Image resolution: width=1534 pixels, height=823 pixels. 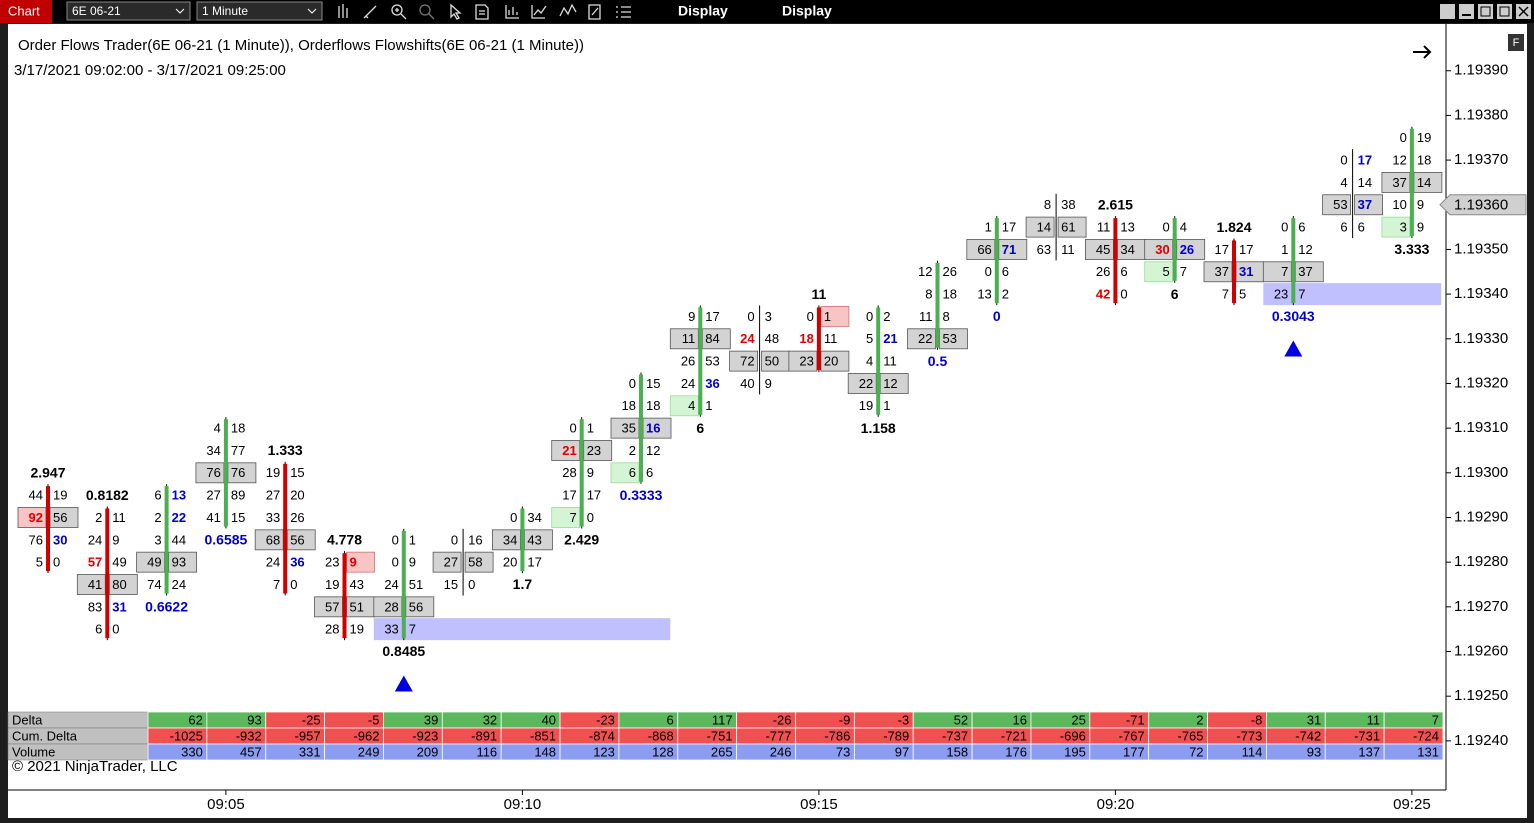 I want to click on bid-volume: 23, so click(x=1281, y=294).